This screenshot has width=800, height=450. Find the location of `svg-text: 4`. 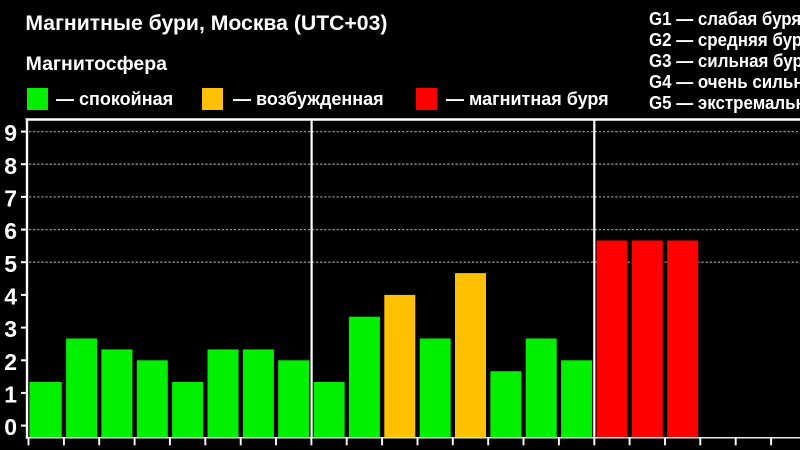

svg-text: 4 is located at coordinates (10, 297).